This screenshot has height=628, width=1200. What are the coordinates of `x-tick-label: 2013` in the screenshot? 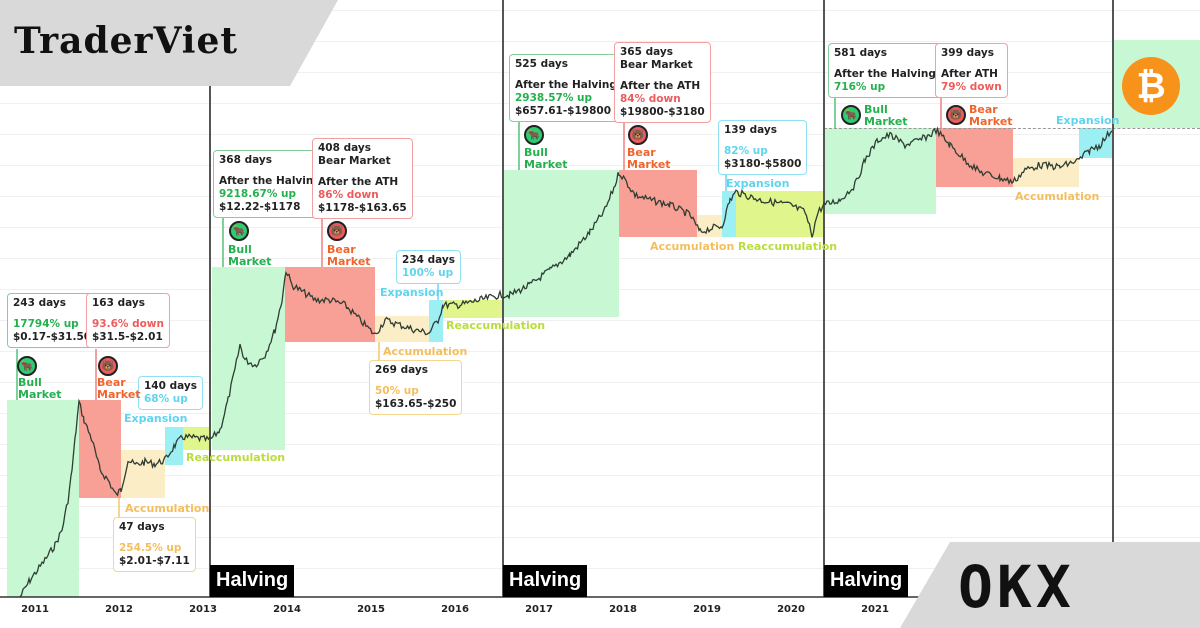 It's located at (203, 609).